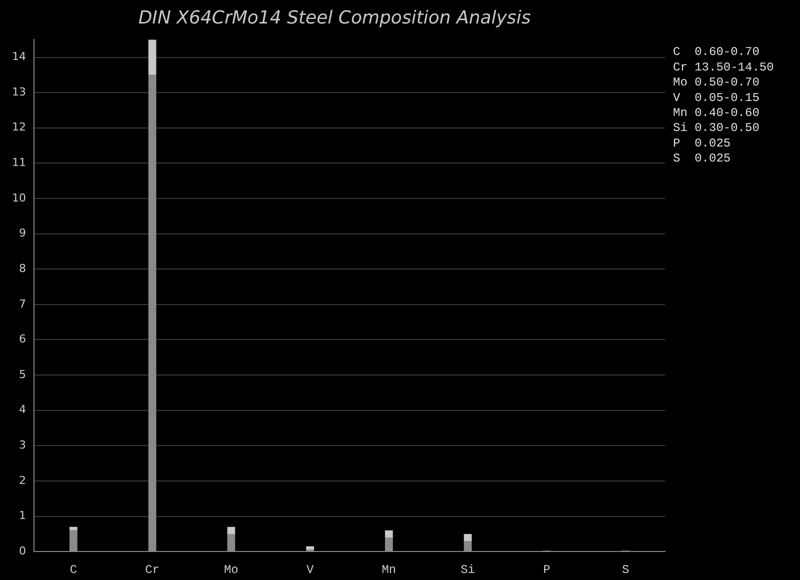 The image size is (800, 580). I want to click on y-tick-label: 1, so click(22, 515).